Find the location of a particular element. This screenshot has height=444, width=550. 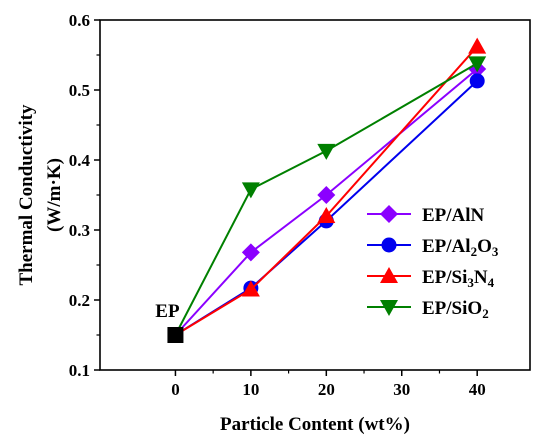

legend-item: EP/AlN is located at coordinates (426, 215).